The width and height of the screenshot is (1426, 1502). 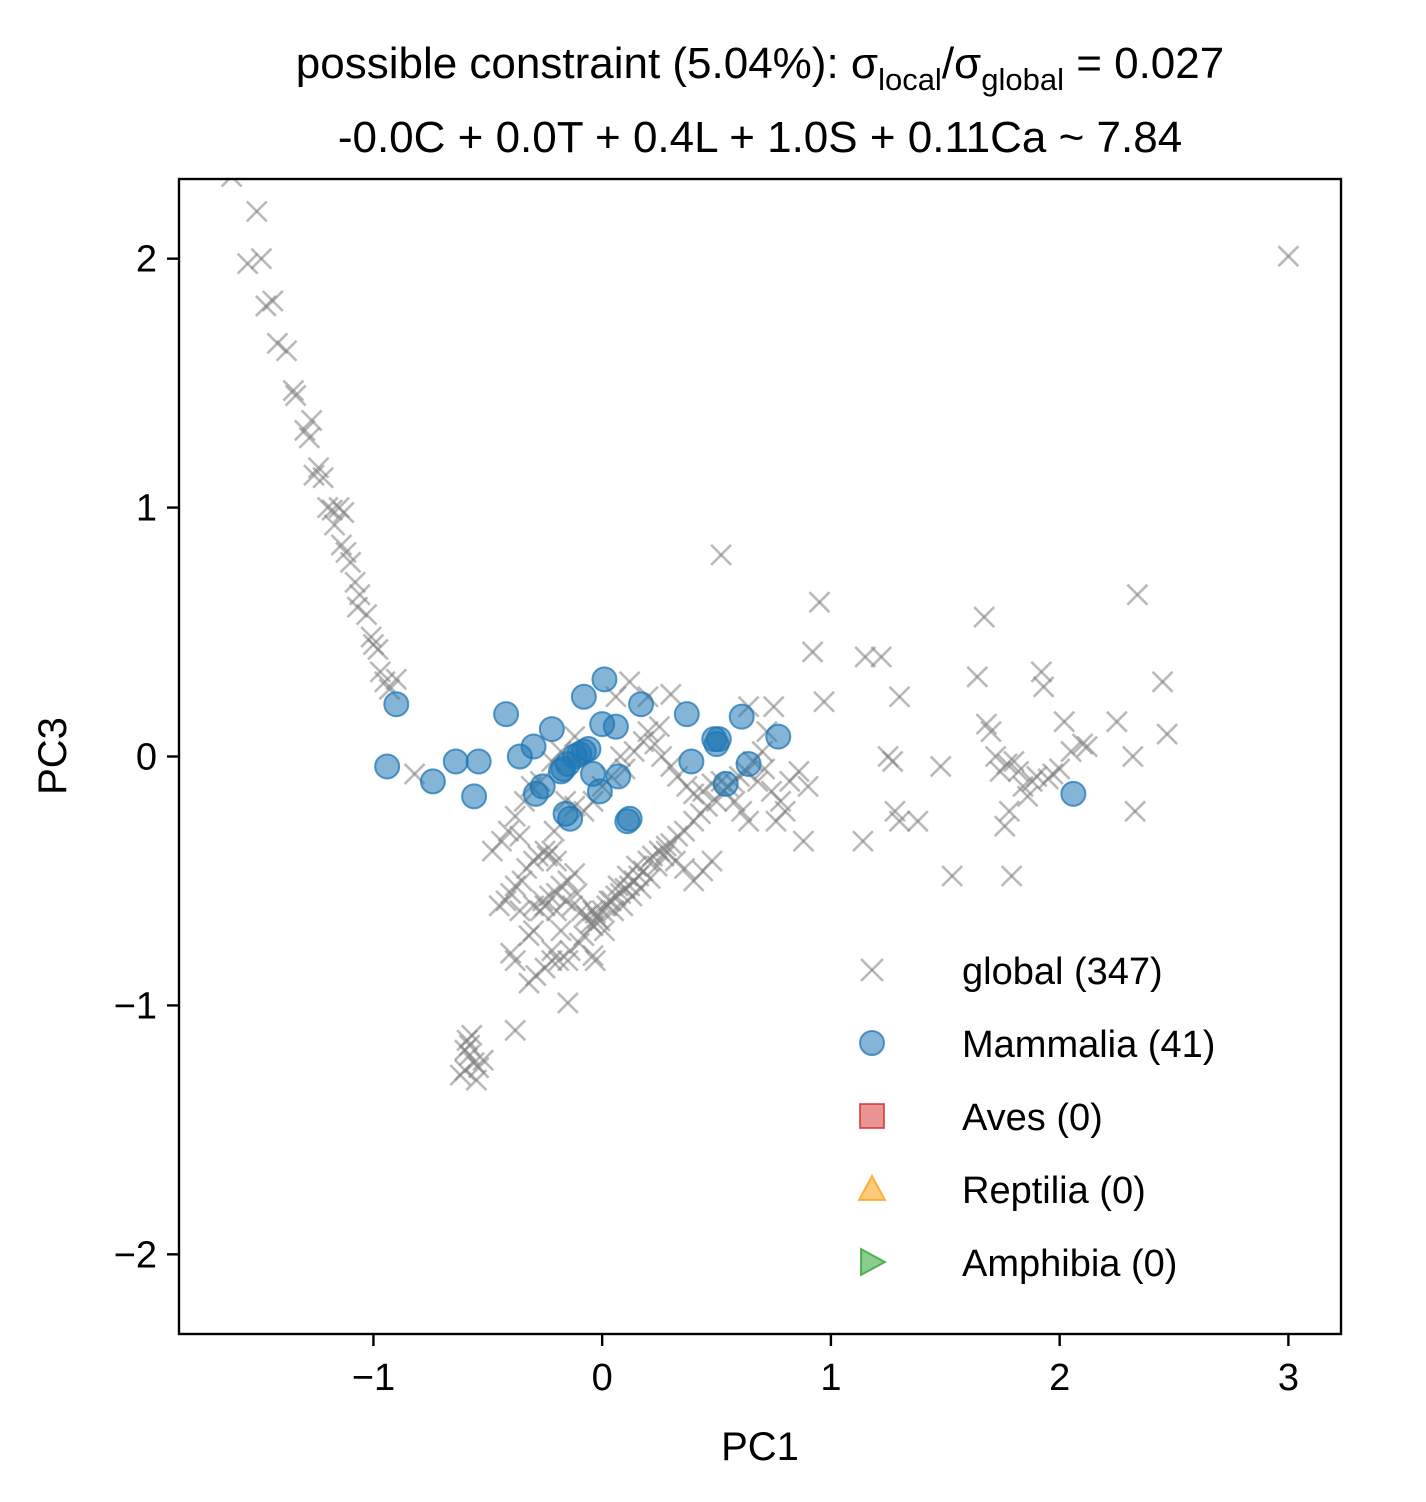 I want to click on legend-label: Amphibia (0), so click(x=1069, y=1264).